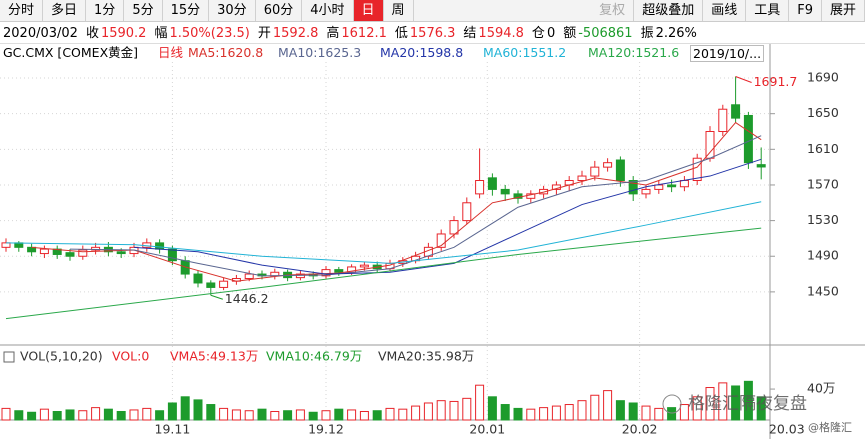  What do you see at coordinates (143, 10) in the screenshot?
I see `tab: 5分` at bounding box center [143, 10].